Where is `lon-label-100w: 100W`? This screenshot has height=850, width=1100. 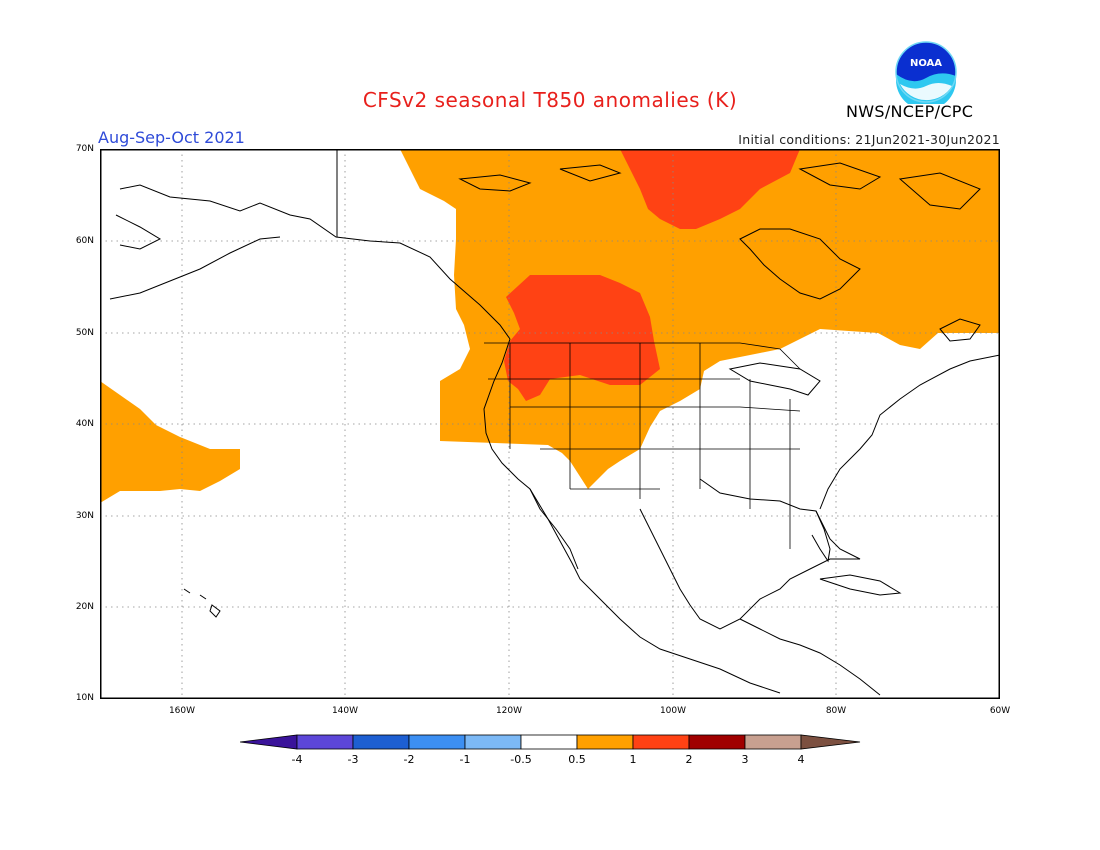
lon-label-100w: 100W is located at coordinates (673, 711).